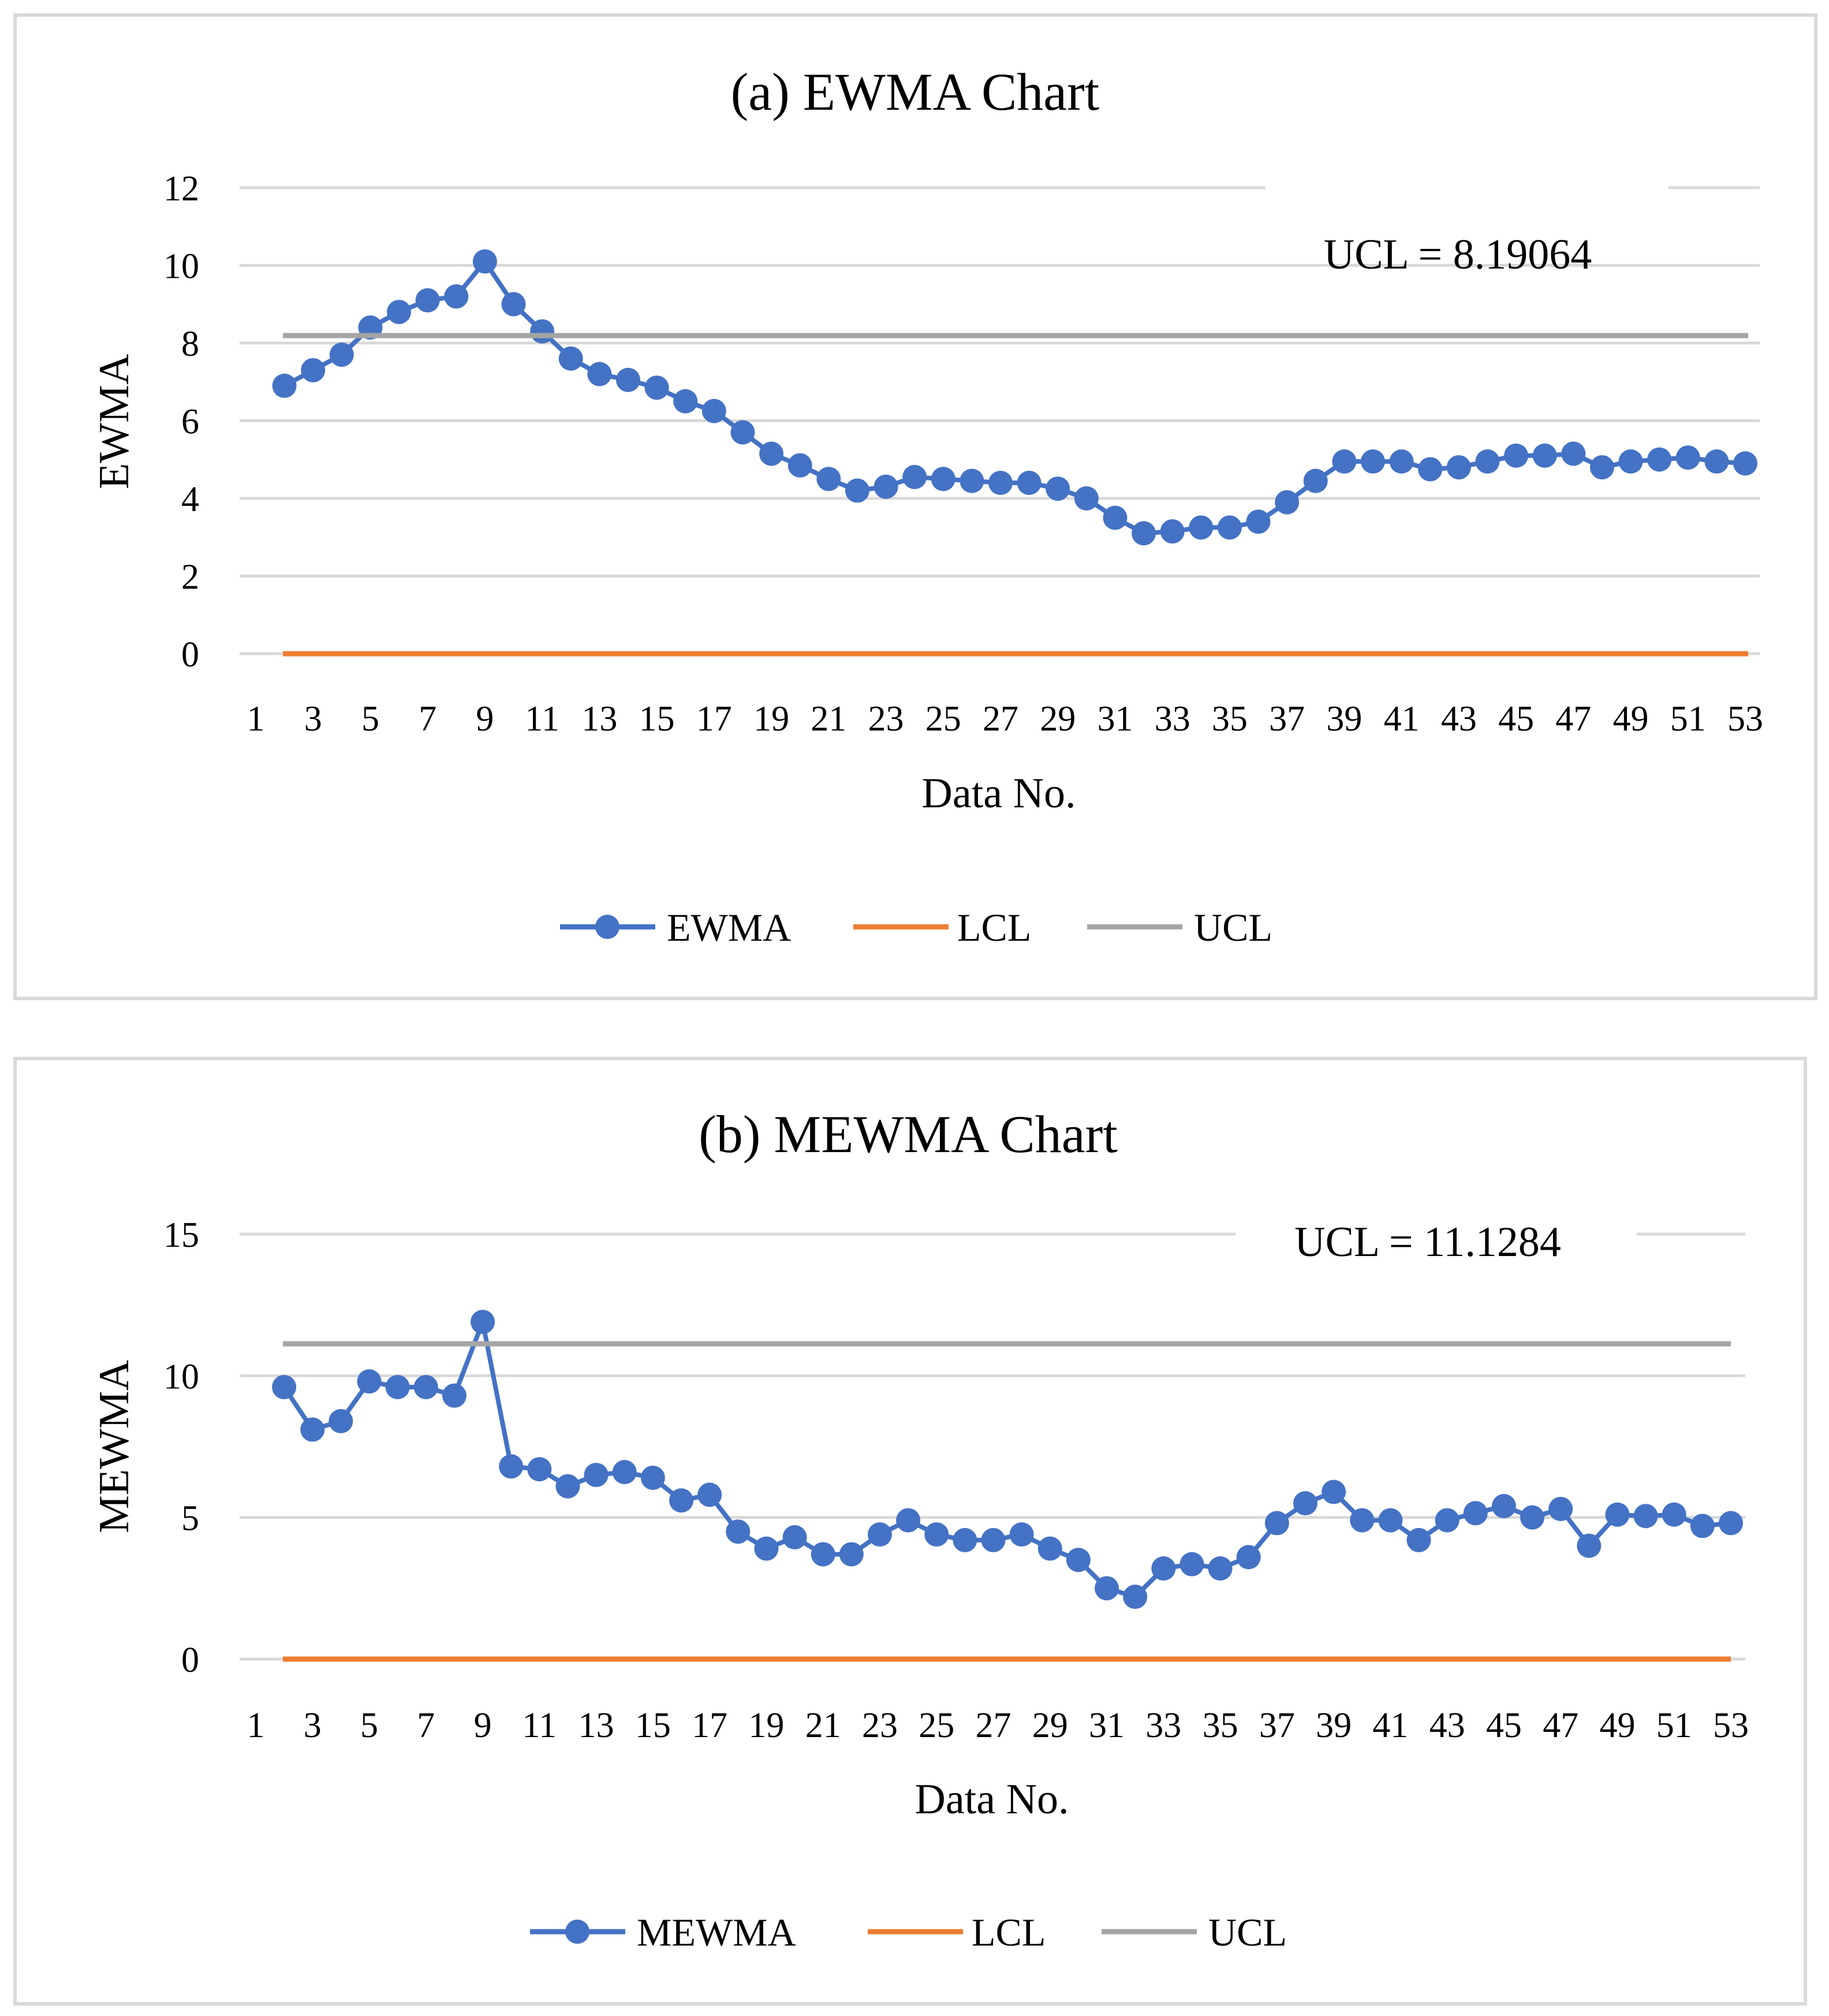 The width and height of the screenshot is (1829, 2016). Describe the element at coordinates (936, 1725) in the screenshot. I see `x-tick-label: 25` at that location.